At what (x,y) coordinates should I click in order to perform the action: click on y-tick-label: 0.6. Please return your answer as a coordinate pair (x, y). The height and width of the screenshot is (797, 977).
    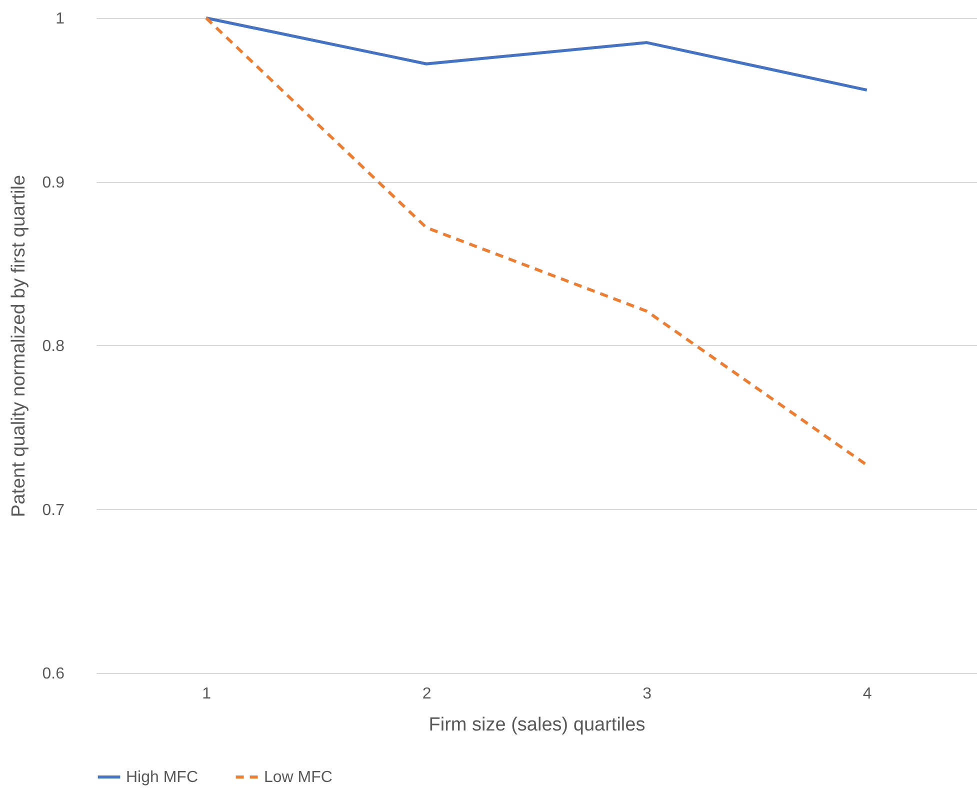
    Looking at the image, I should click on (53, 674).